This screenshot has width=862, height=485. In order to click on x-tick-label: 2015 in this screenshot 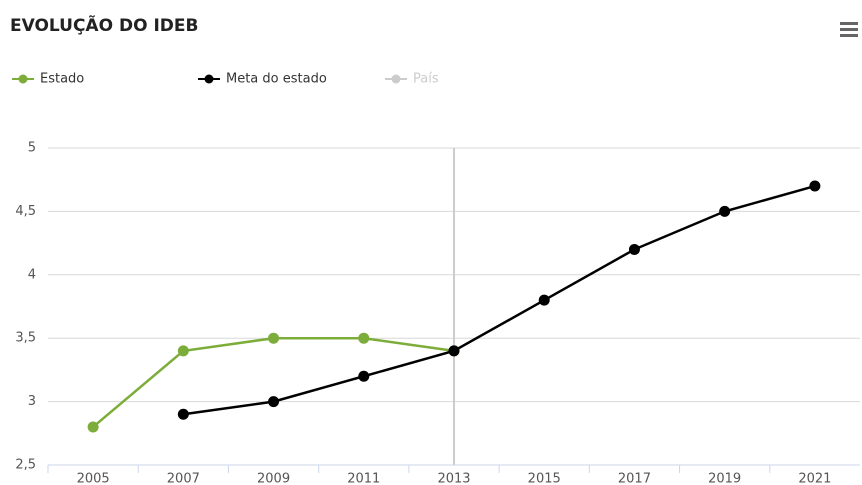, I will do `click(544, 478)`.